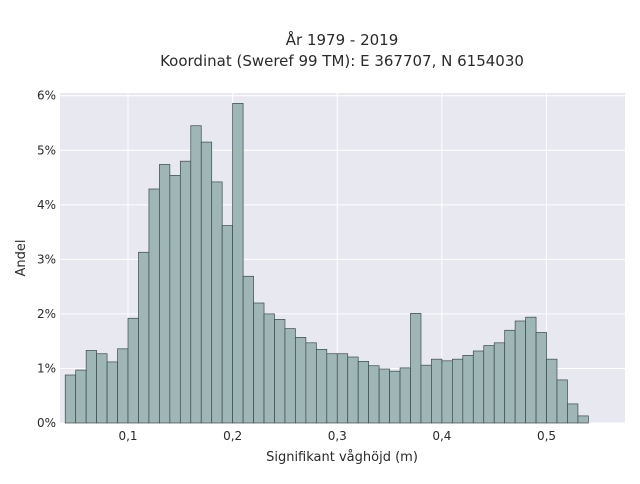 The width and height of the screenshot is (640, 484). Describe the element at coordinates (46, 150) in the screenshot. I see `y-tick-label: 5%` at that location.